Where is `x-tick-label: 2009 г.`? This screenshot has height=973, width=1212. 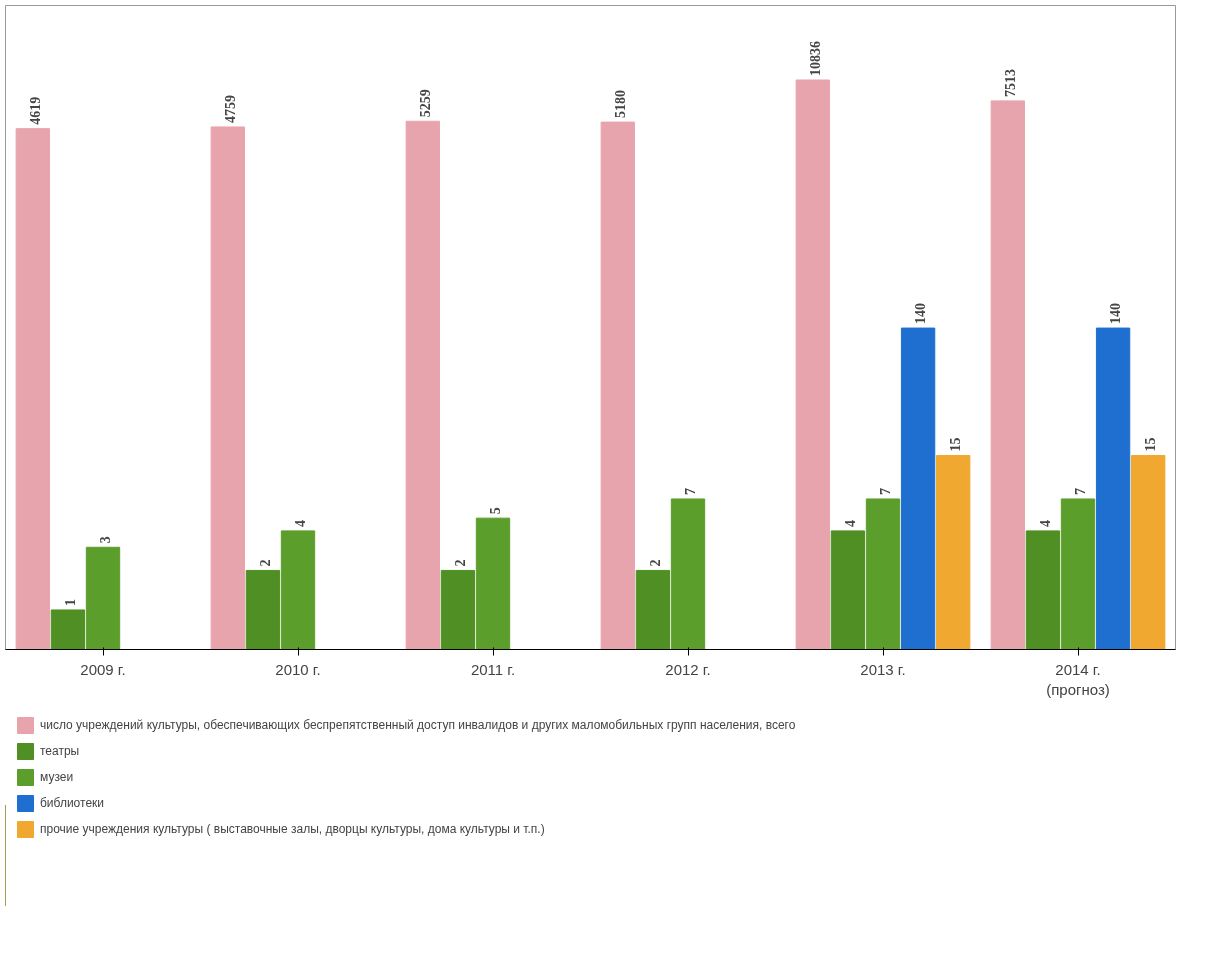
x-tick-label: 2009 г. is located at coordinates (103, 669).